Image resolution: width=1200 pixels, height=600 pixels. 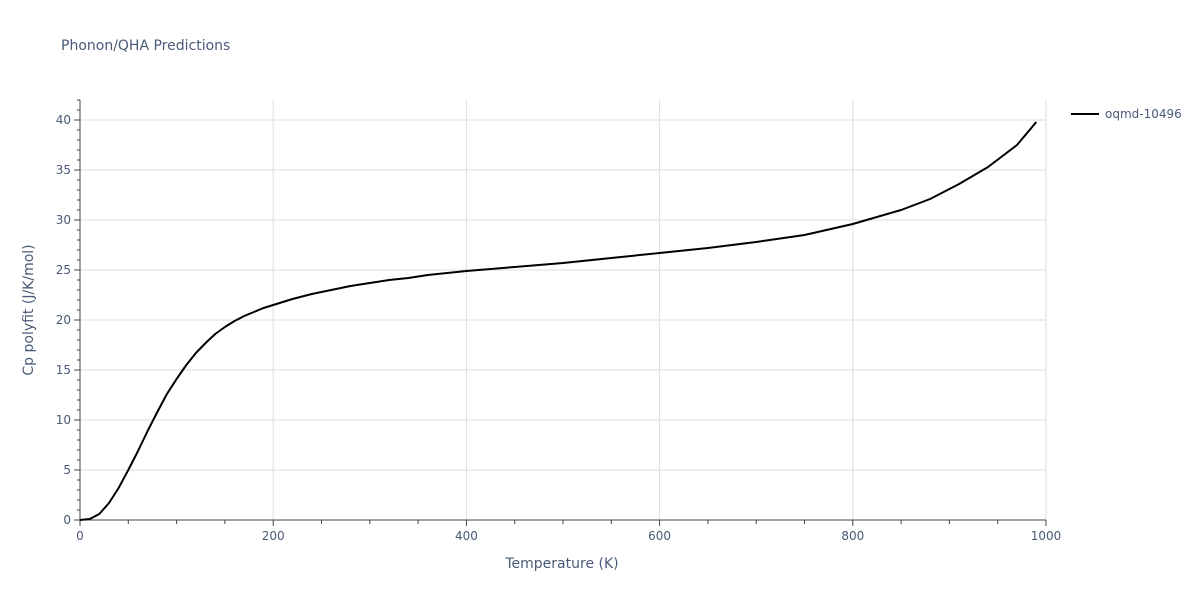 What do you see at coordinates (67, 520) in the screenshot?
I see `y-tick-label: 0` at bounding box center [67, 520].